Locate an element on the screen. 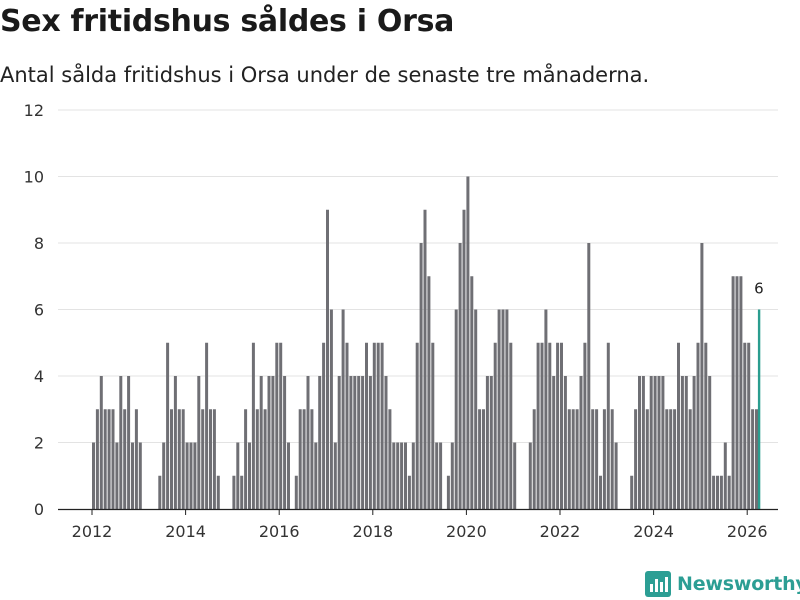  newsworthy-logo: Newsworthy is located at coordinates (722, 584).